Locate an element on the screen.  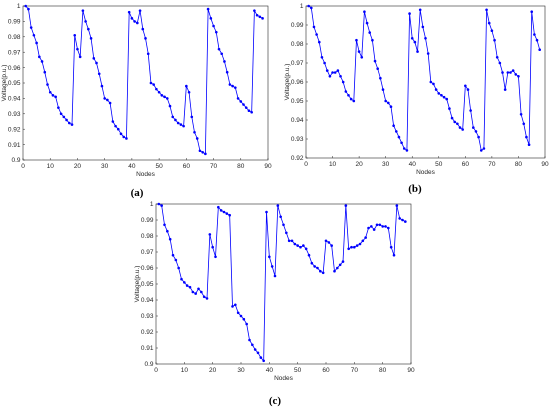
y-tick-label: 0.98 is located at coordinates (14, 37).